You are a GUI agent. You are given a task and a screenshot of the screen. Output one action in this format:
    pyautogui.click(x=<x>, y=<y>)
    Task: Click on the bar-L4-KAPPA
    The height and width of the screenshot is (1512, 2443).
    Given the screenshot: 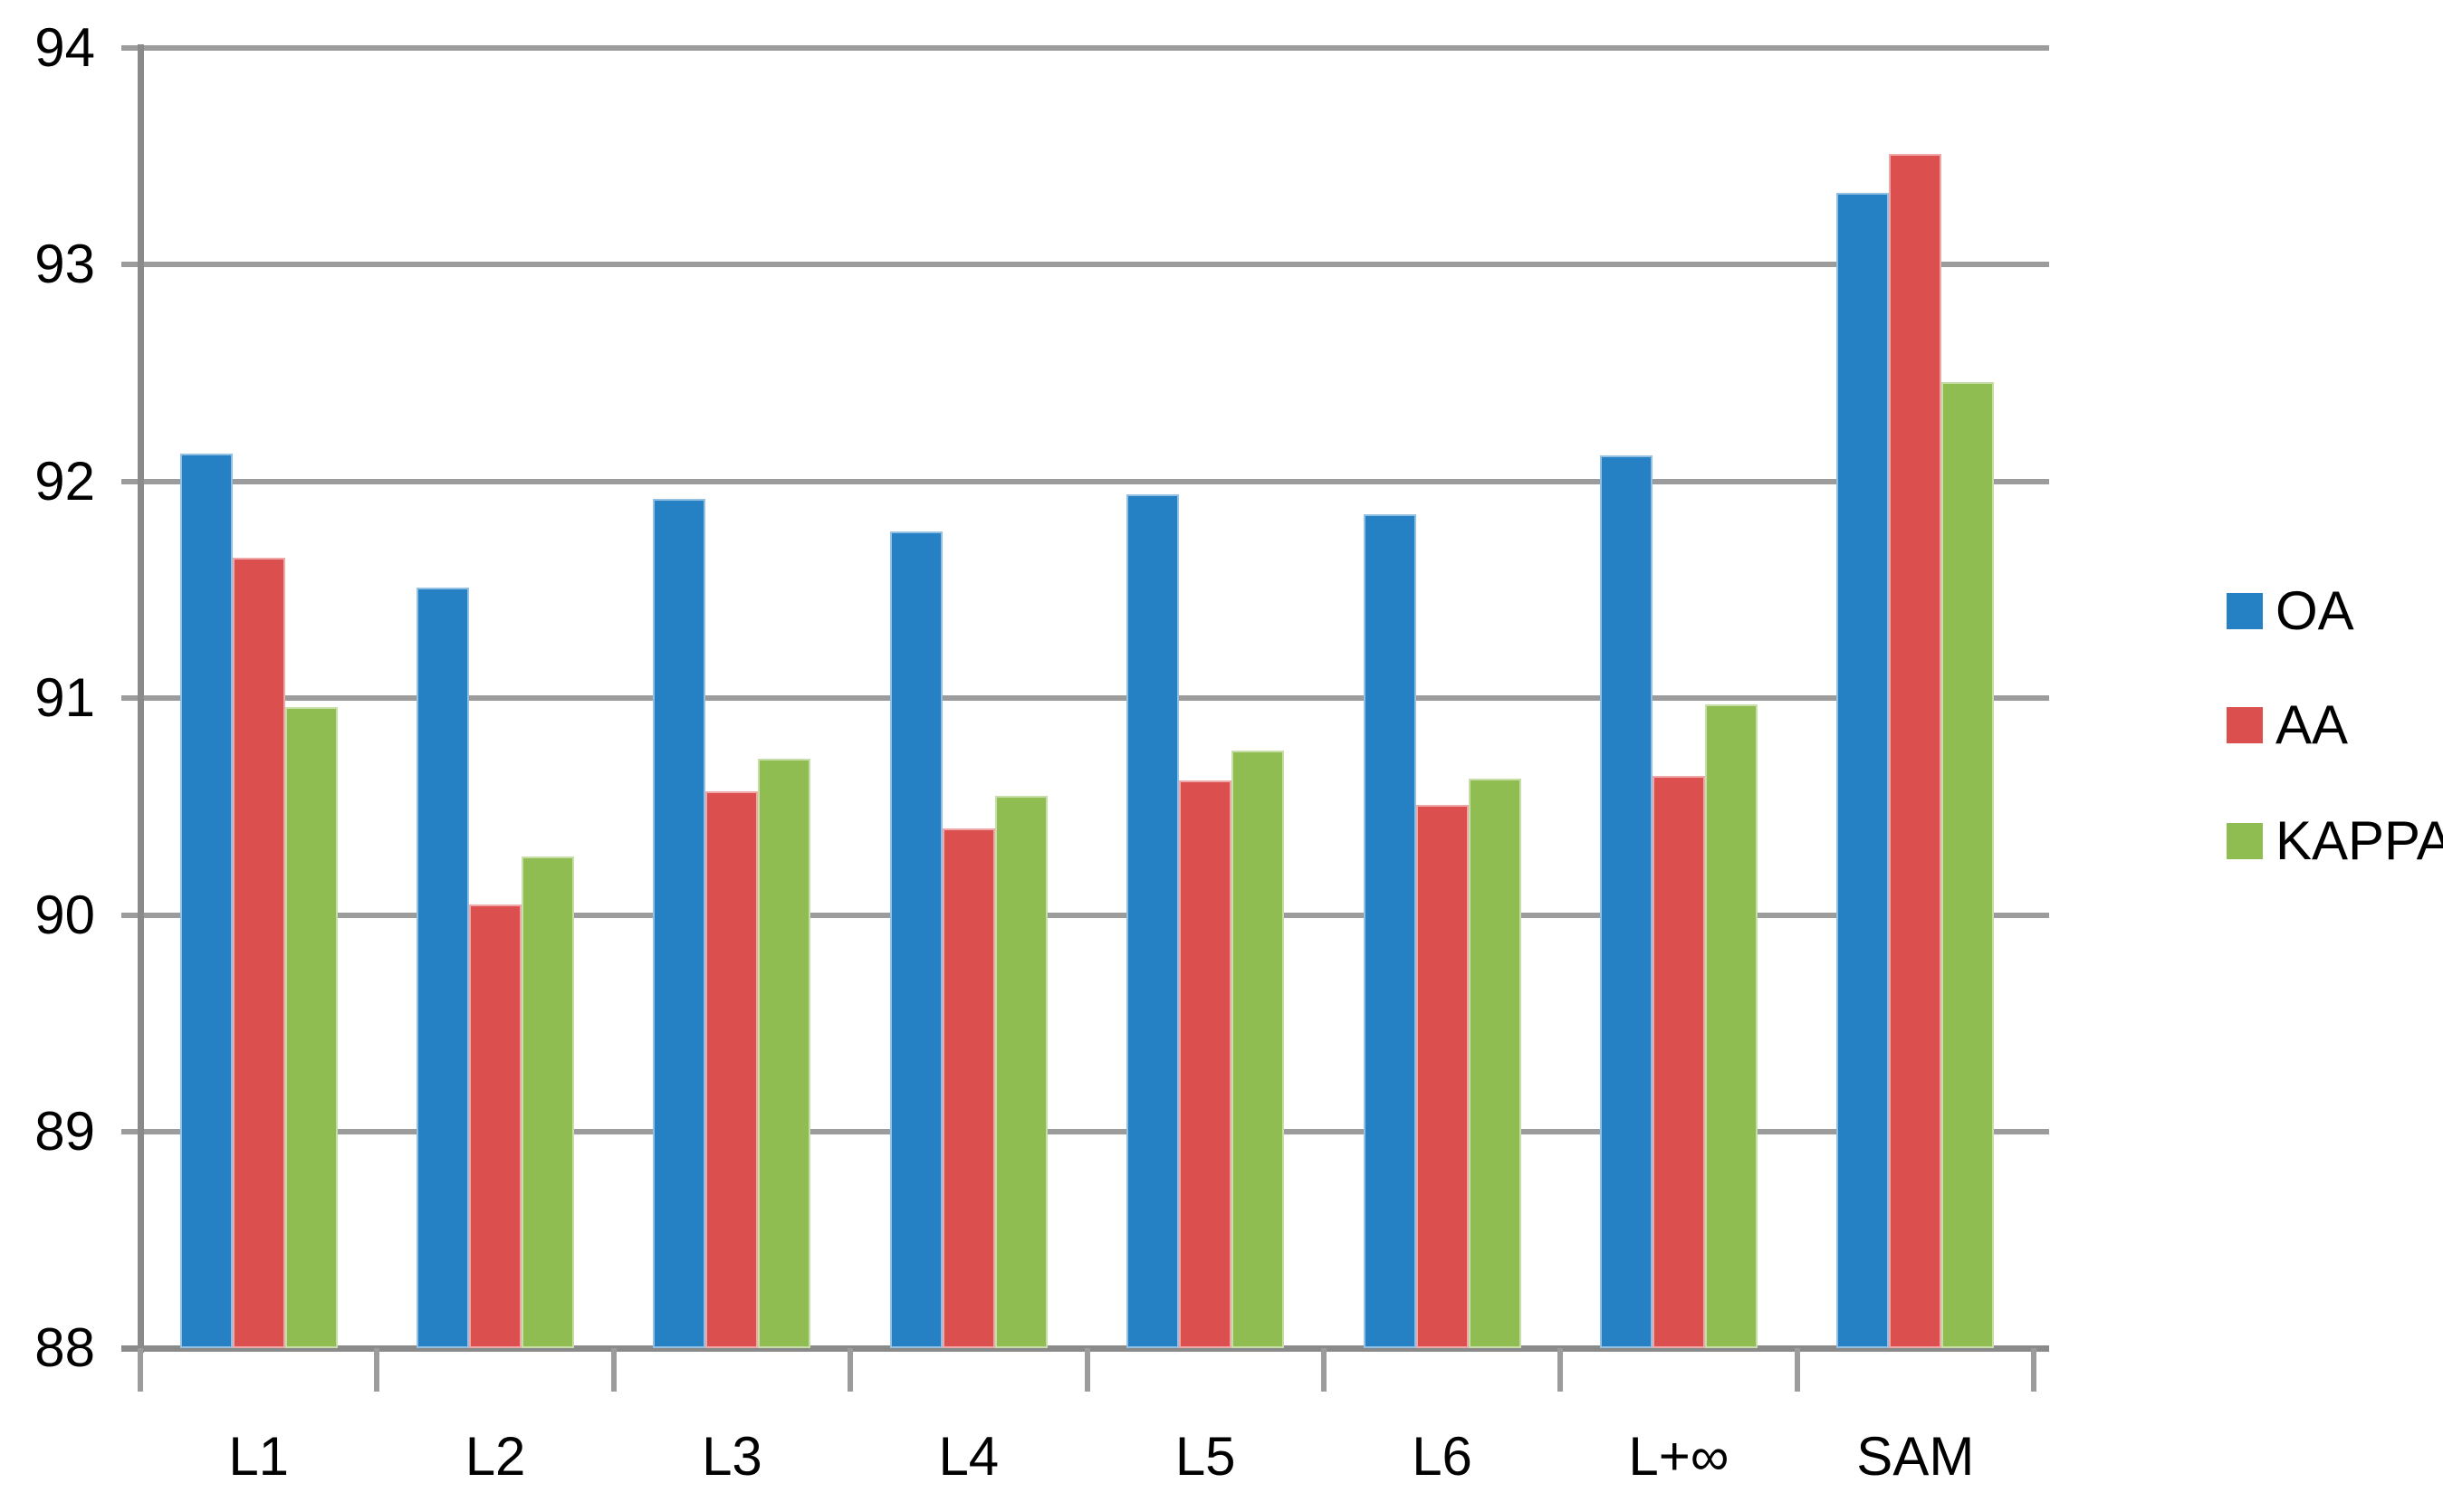 What is the action you would take?
    pyautogui.click(x=1021, y=1072)
    